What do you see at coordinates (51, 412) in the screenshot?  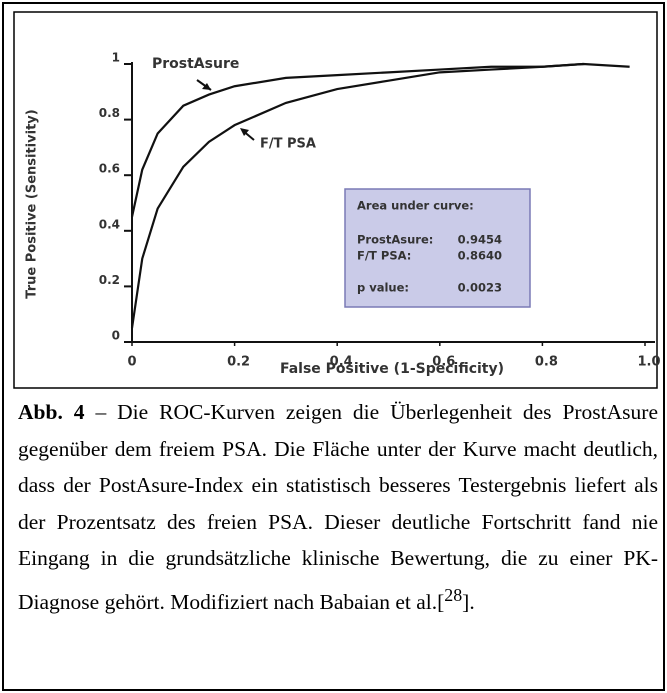 I see `caption-label: Abb. 4` at bounding box center [51, 412].